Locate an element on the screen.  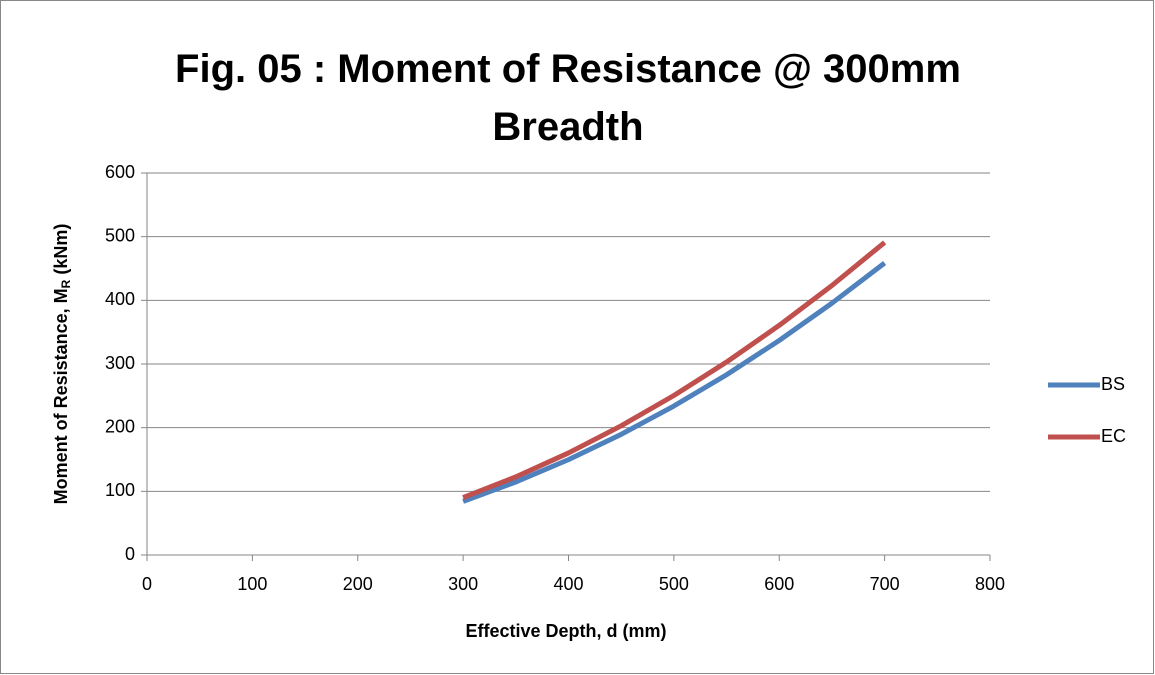
x-tick-label: 200 is located at coordinates (358, 584).